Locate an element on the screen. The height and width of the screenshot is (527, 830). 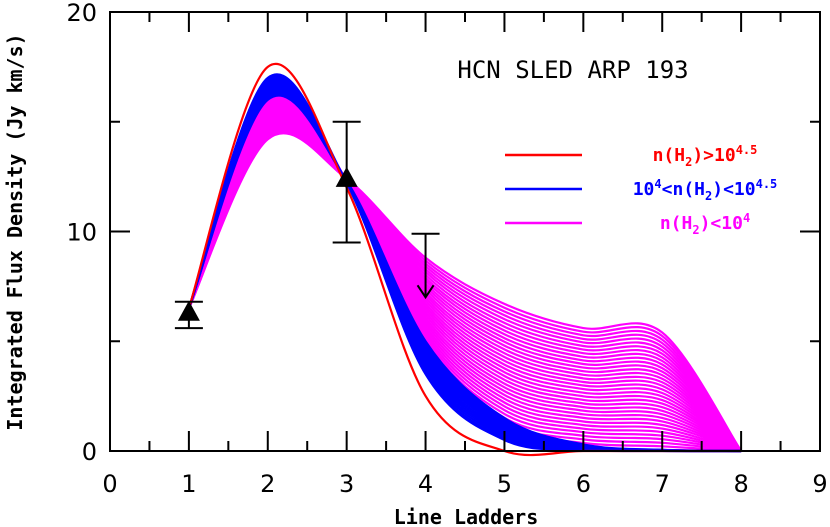
x-tick-label: 0 is located at coordinates (109, 484).